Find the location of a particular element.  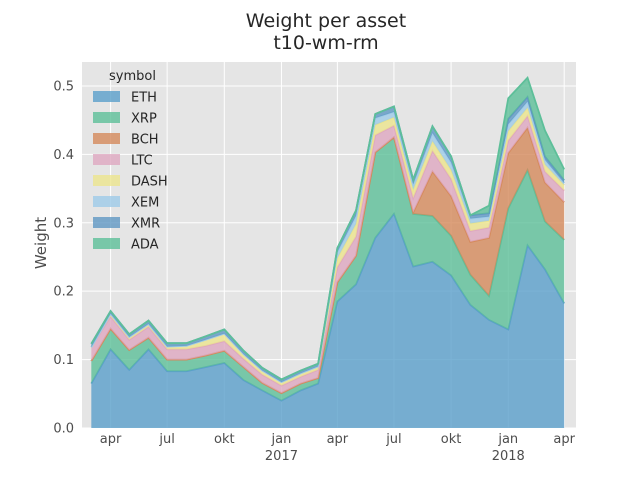

legend-label-xrp: XRP is located at coordinates (144, 119).